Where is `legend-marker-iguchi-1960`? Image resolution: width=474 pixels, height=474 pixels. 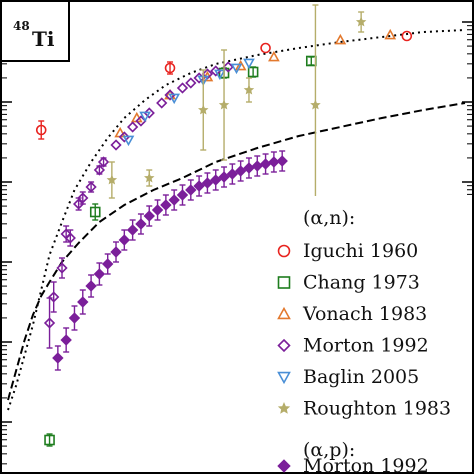
legend-marker-iguchi-1960 is located at coordinates (284, 251).